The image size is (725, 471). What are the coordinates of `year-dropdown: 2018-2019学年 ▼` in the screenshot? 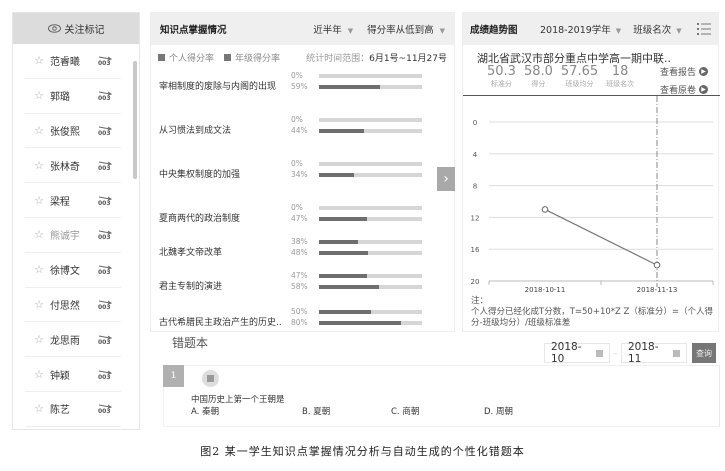 It's located at (580, 29).